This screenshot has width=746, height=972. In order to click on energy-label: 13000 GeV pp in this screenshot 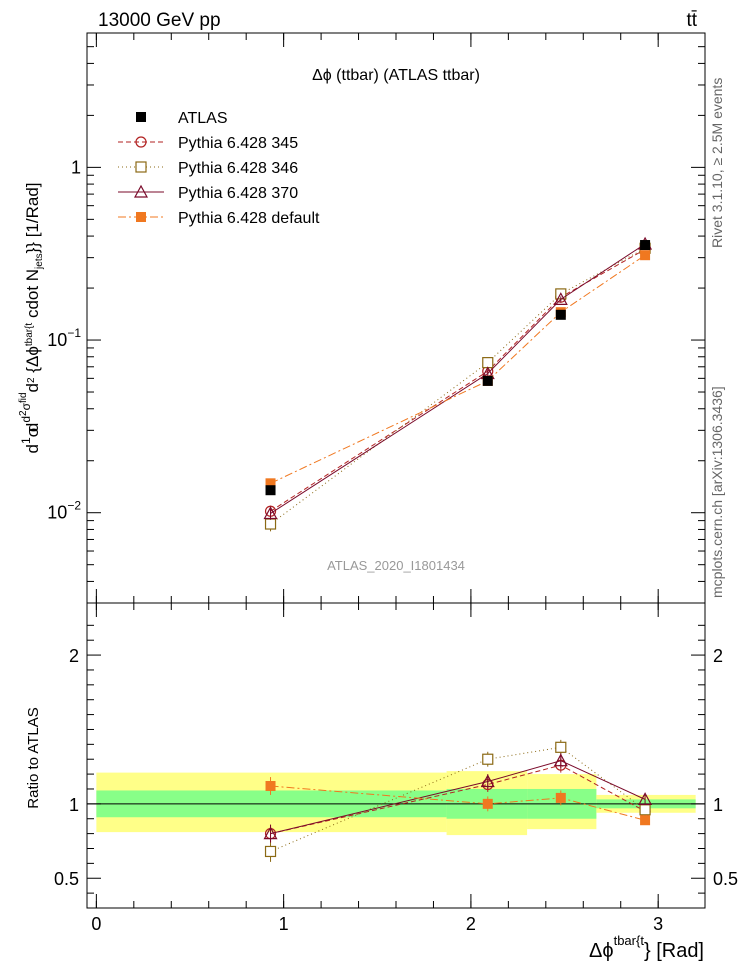, I will do `click(159, 20)`.